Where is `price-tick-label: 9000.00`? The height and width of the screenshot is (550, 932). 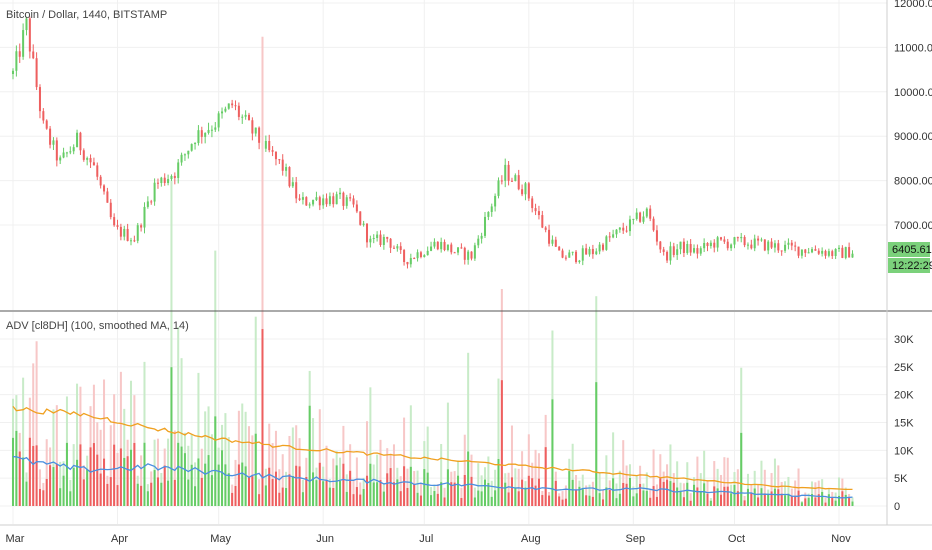 price-tick-label: 9000.00 is located at coordinates (913, 137).